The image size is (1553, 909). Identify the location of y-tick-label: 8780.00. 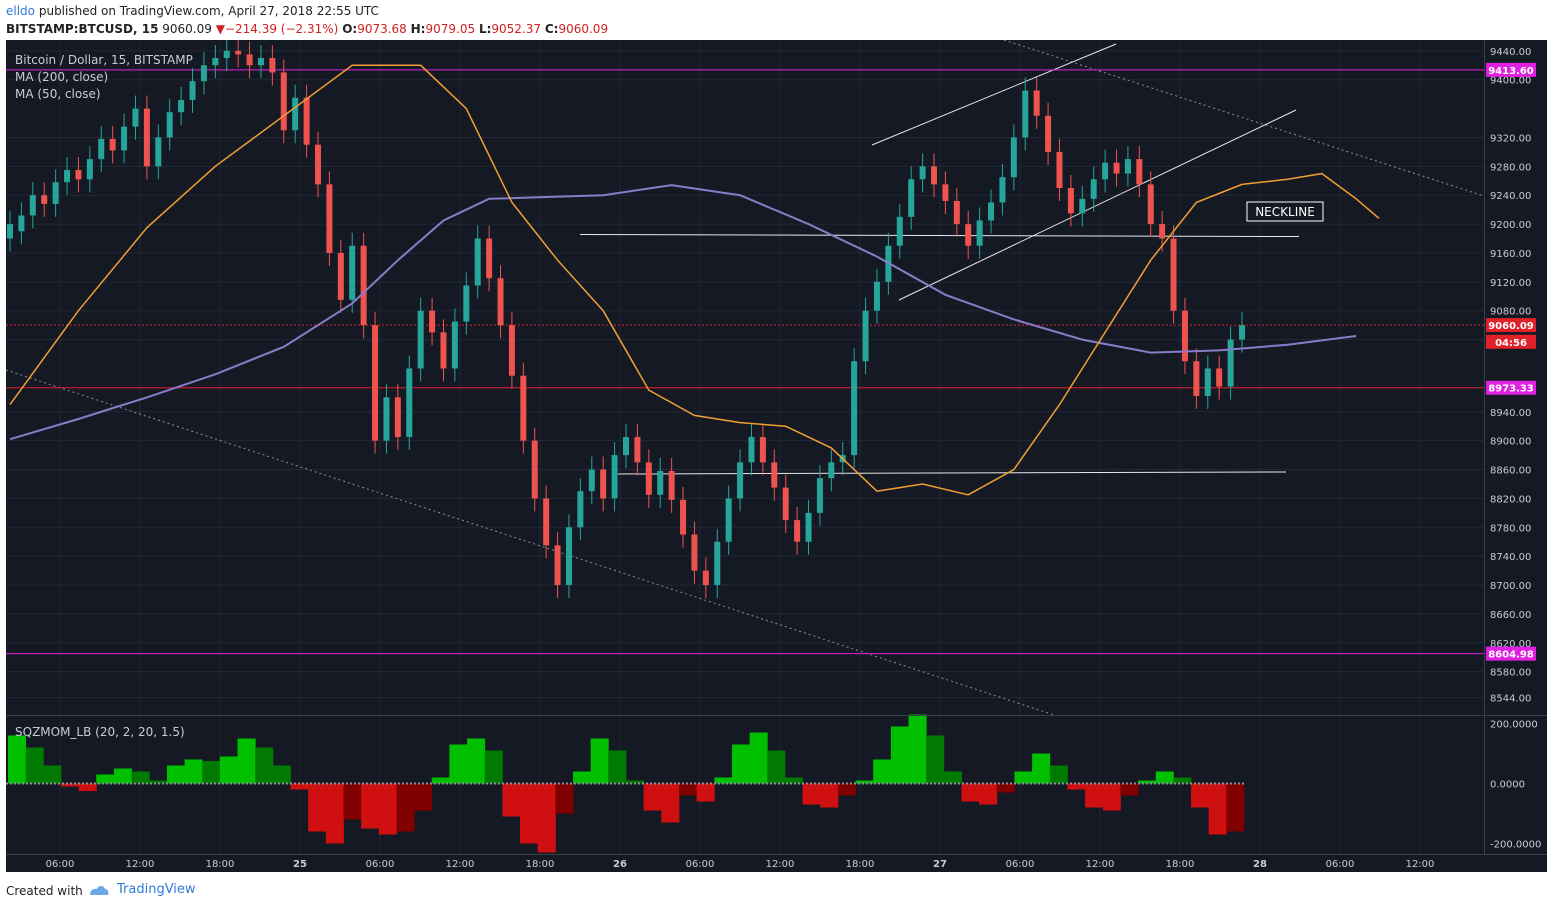
(1510, 528).